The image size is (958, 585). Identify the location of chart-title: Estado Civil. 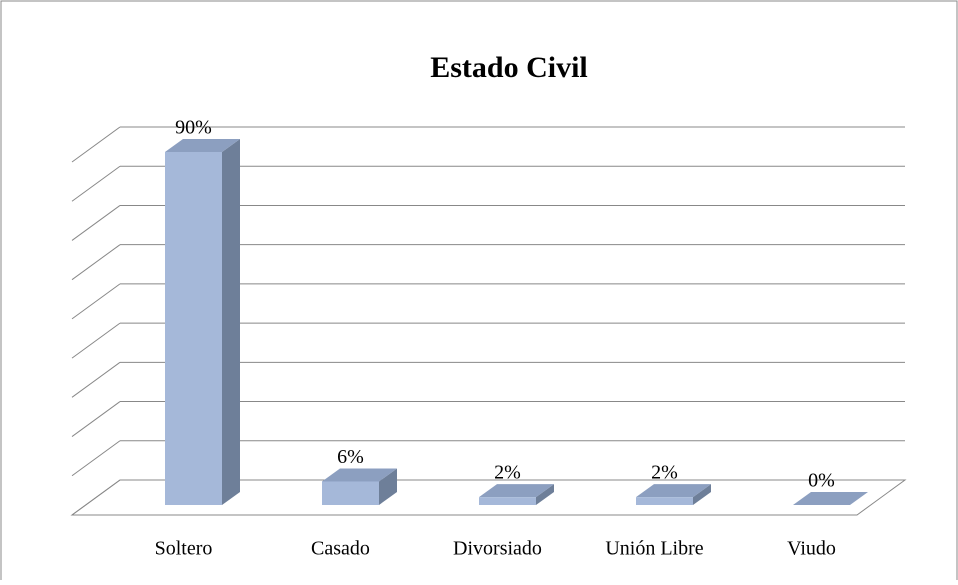
(509, 67).